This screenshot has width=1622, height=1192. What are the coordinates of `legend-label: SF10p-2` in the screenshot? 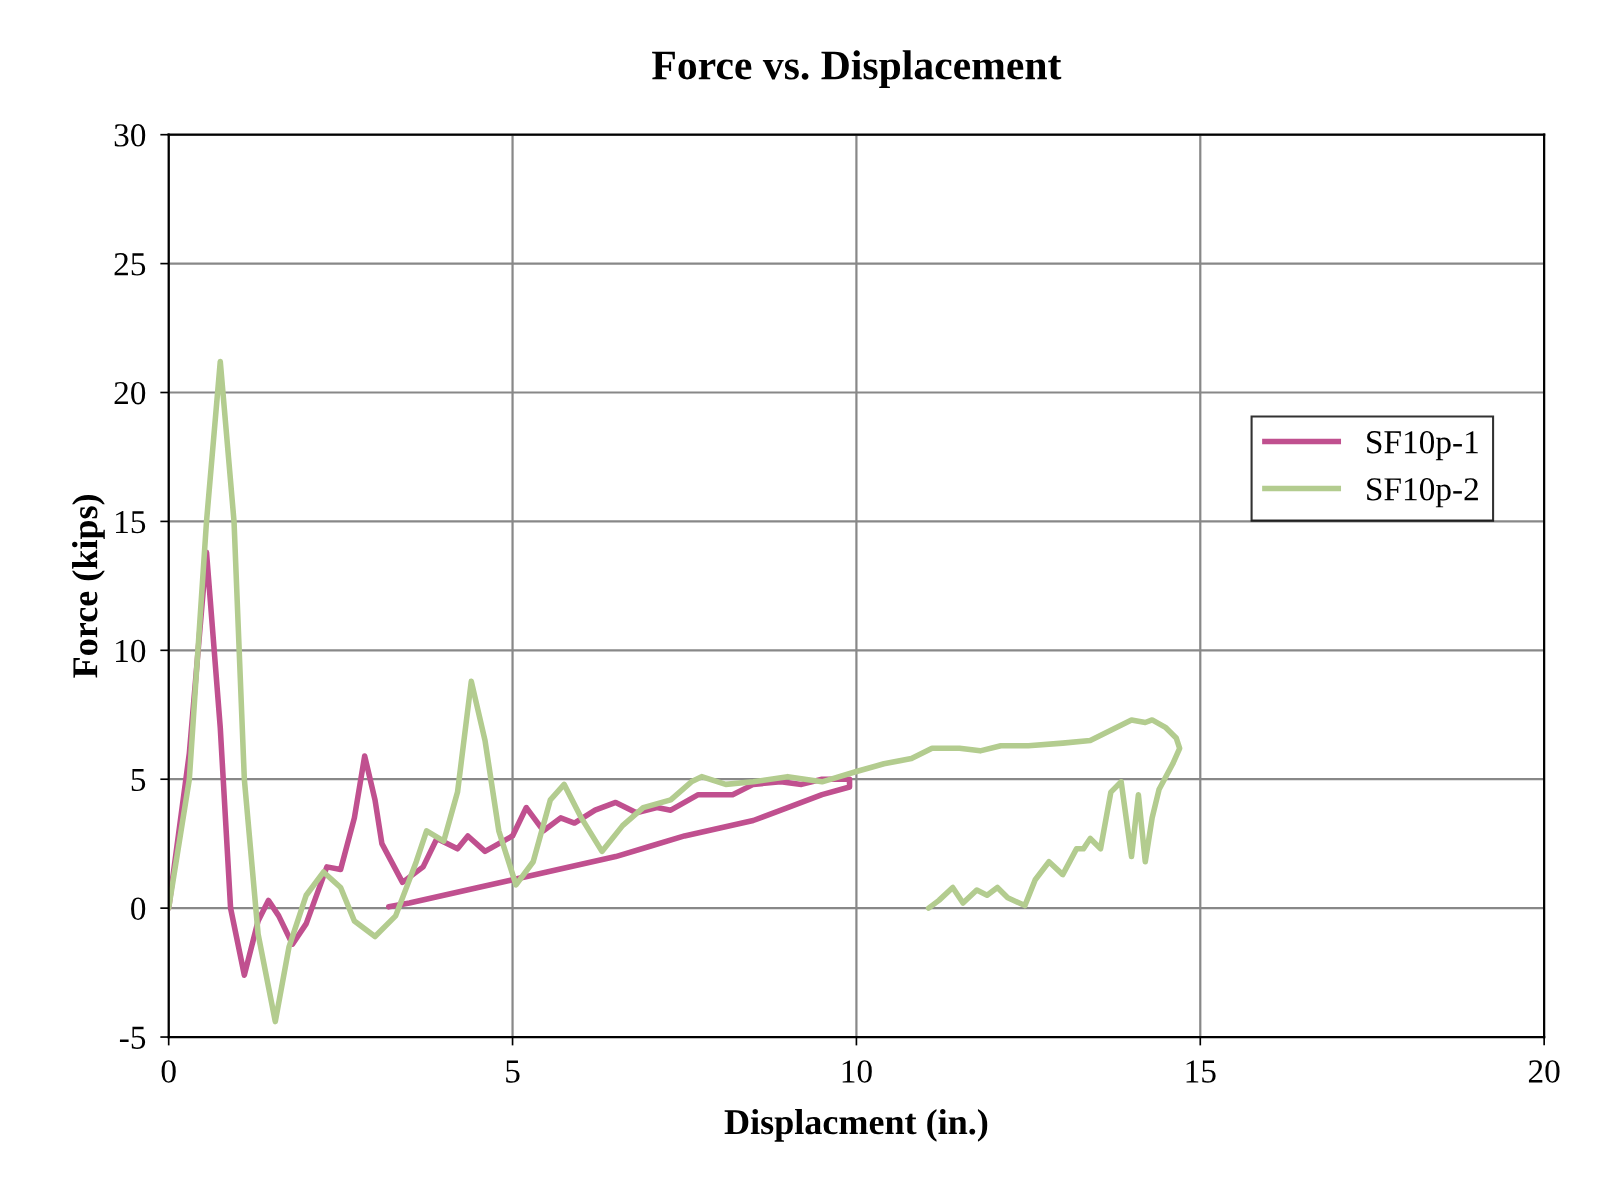 It's located at (1422, 493).